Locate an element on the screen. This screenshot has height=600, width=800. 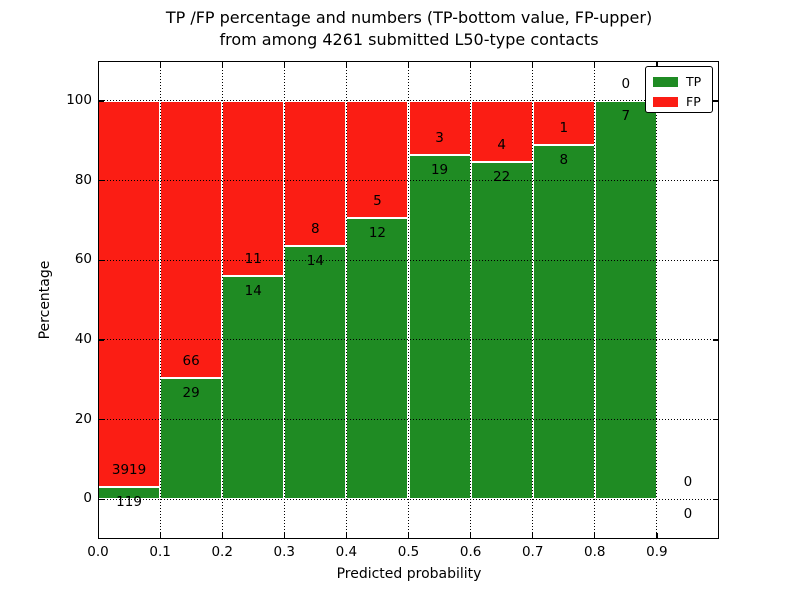
fp-count-label: 8 is located at coordinates (315, 228).